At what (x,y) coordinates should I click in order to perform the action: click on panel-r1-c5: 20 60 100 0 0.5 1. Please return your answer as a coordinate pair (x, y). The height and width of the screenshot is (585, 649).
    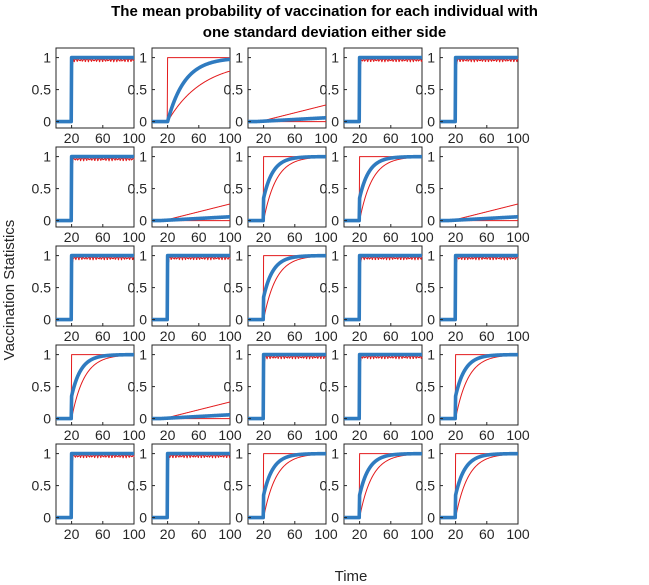
    Looking at the image, I should click on (473, 96).